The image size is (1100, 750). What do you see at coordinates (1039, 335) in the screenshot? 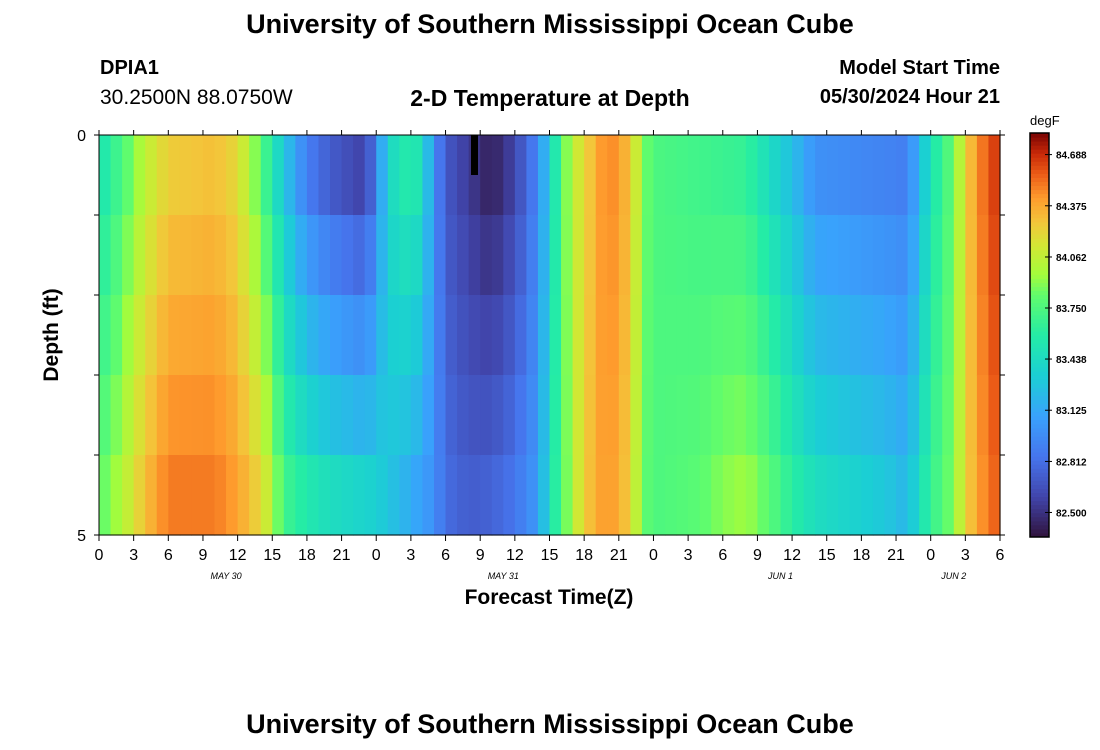
I see `colorbar-frame` at bounding box center [1039, 335].